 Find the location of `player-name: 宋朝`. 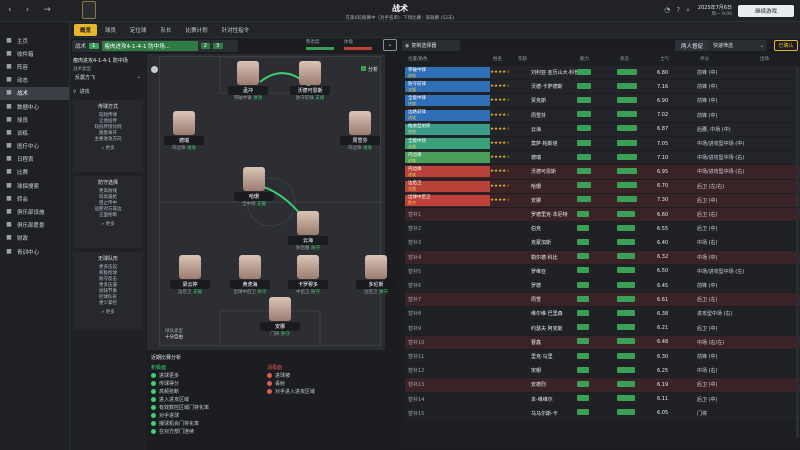

player-name: 宋朝 is located at coordinates (536, 371).